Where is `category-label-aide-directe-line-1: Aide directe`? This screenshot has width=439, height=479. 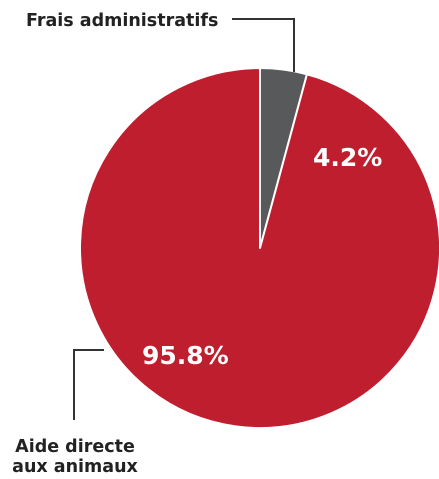
category-label-aide-directe-line-1: Aide directe is located at coordinates (75, 447).